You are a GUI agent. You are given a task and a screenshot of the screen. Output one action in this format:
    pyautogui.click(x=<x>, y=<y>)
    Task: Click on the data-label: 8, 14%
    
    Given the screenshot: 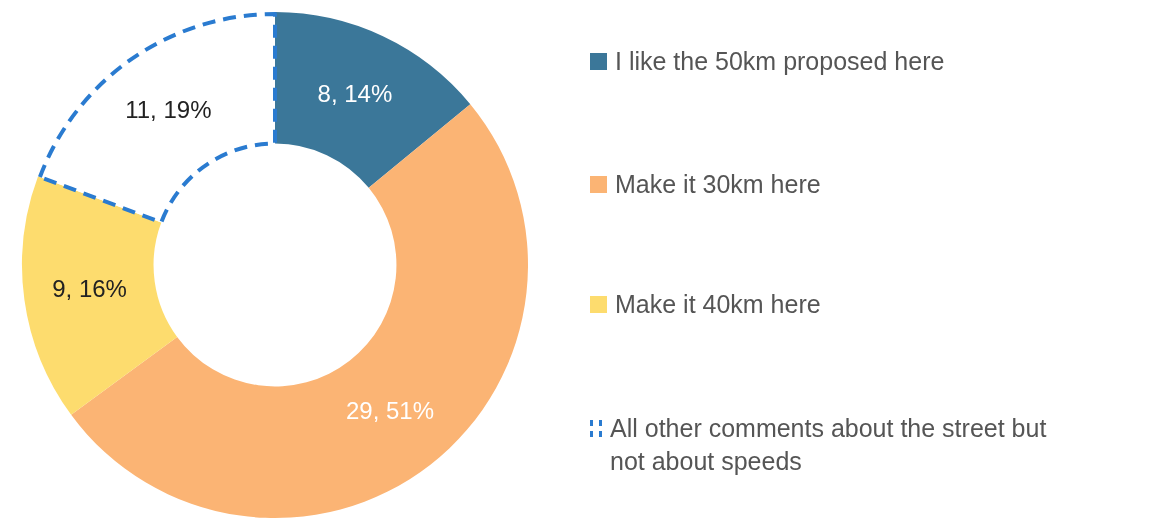 What is the action you would take?
    pyautogui.click(x=355, y=94)
    